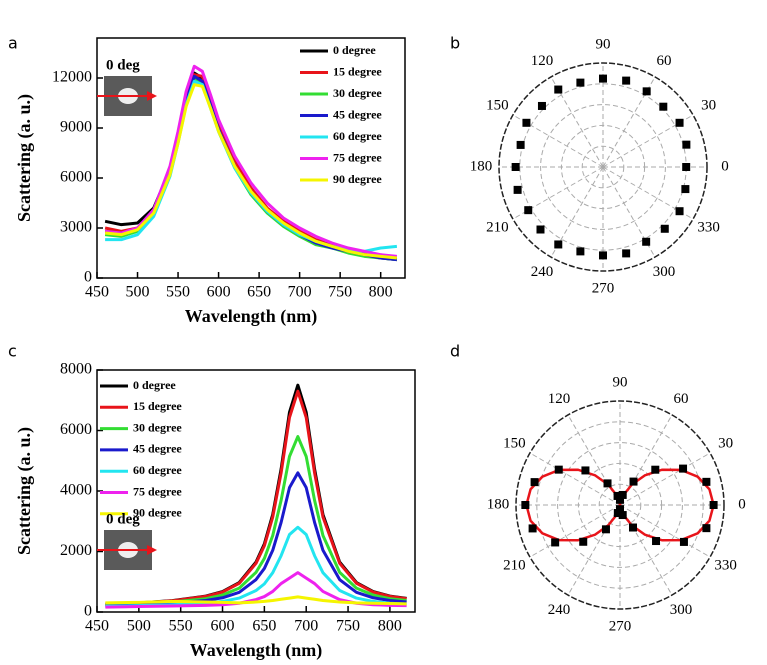  Describe the element at coordinates (542, 272) in the screenshot. I see `theta-tick-label: 240` at that location.